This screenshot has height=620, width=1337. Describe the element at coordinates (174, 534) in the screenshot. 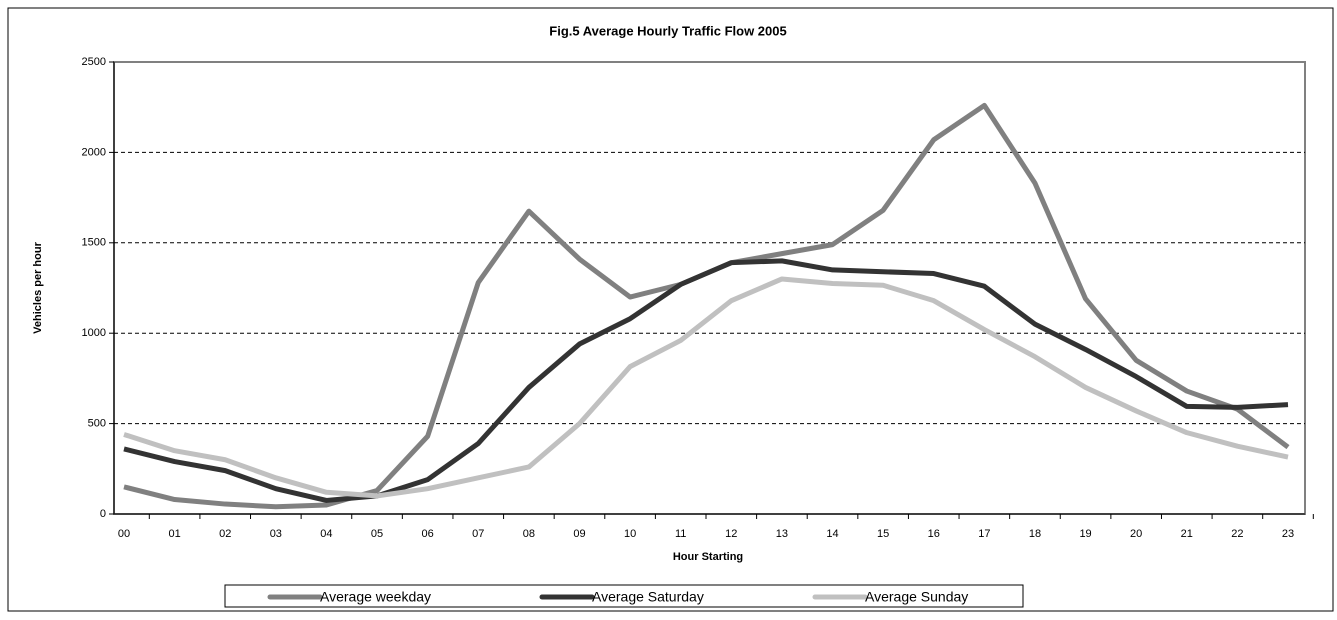

I see `x-tick-label: 01` at that location.